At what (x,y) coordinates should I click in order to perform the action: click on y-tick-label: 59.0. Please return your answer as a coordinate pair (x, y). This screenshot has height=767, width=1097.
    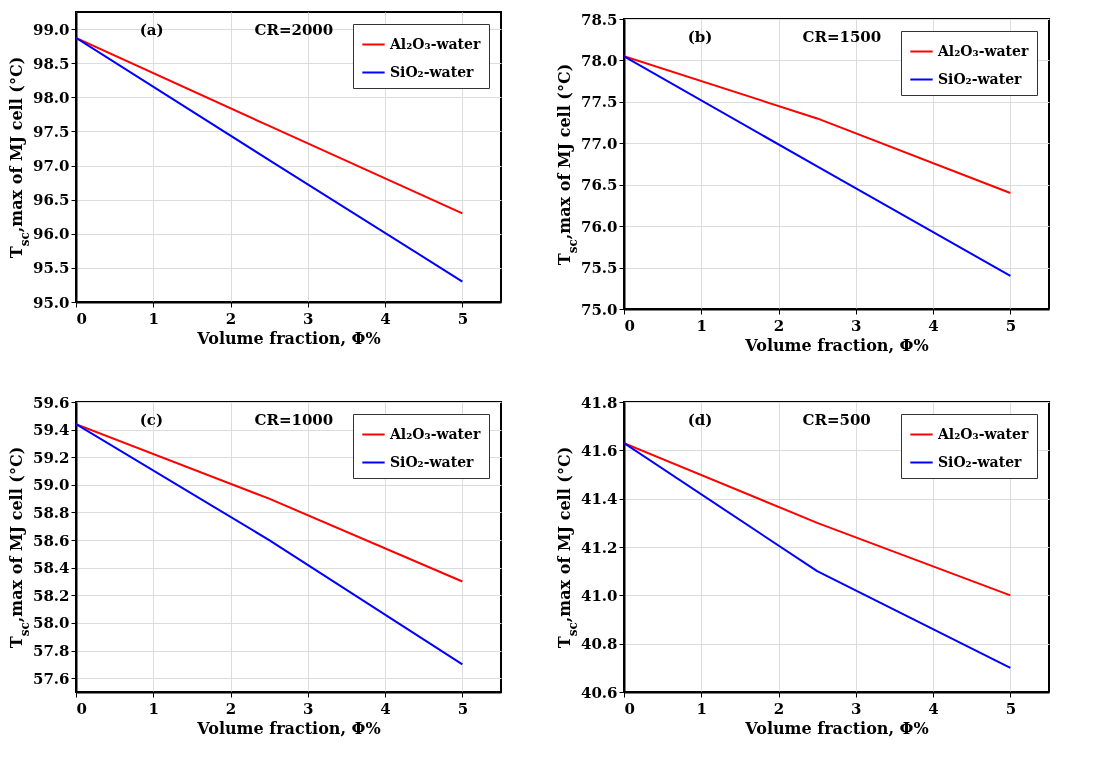
    Looking at the image, I should click on (51, 485).